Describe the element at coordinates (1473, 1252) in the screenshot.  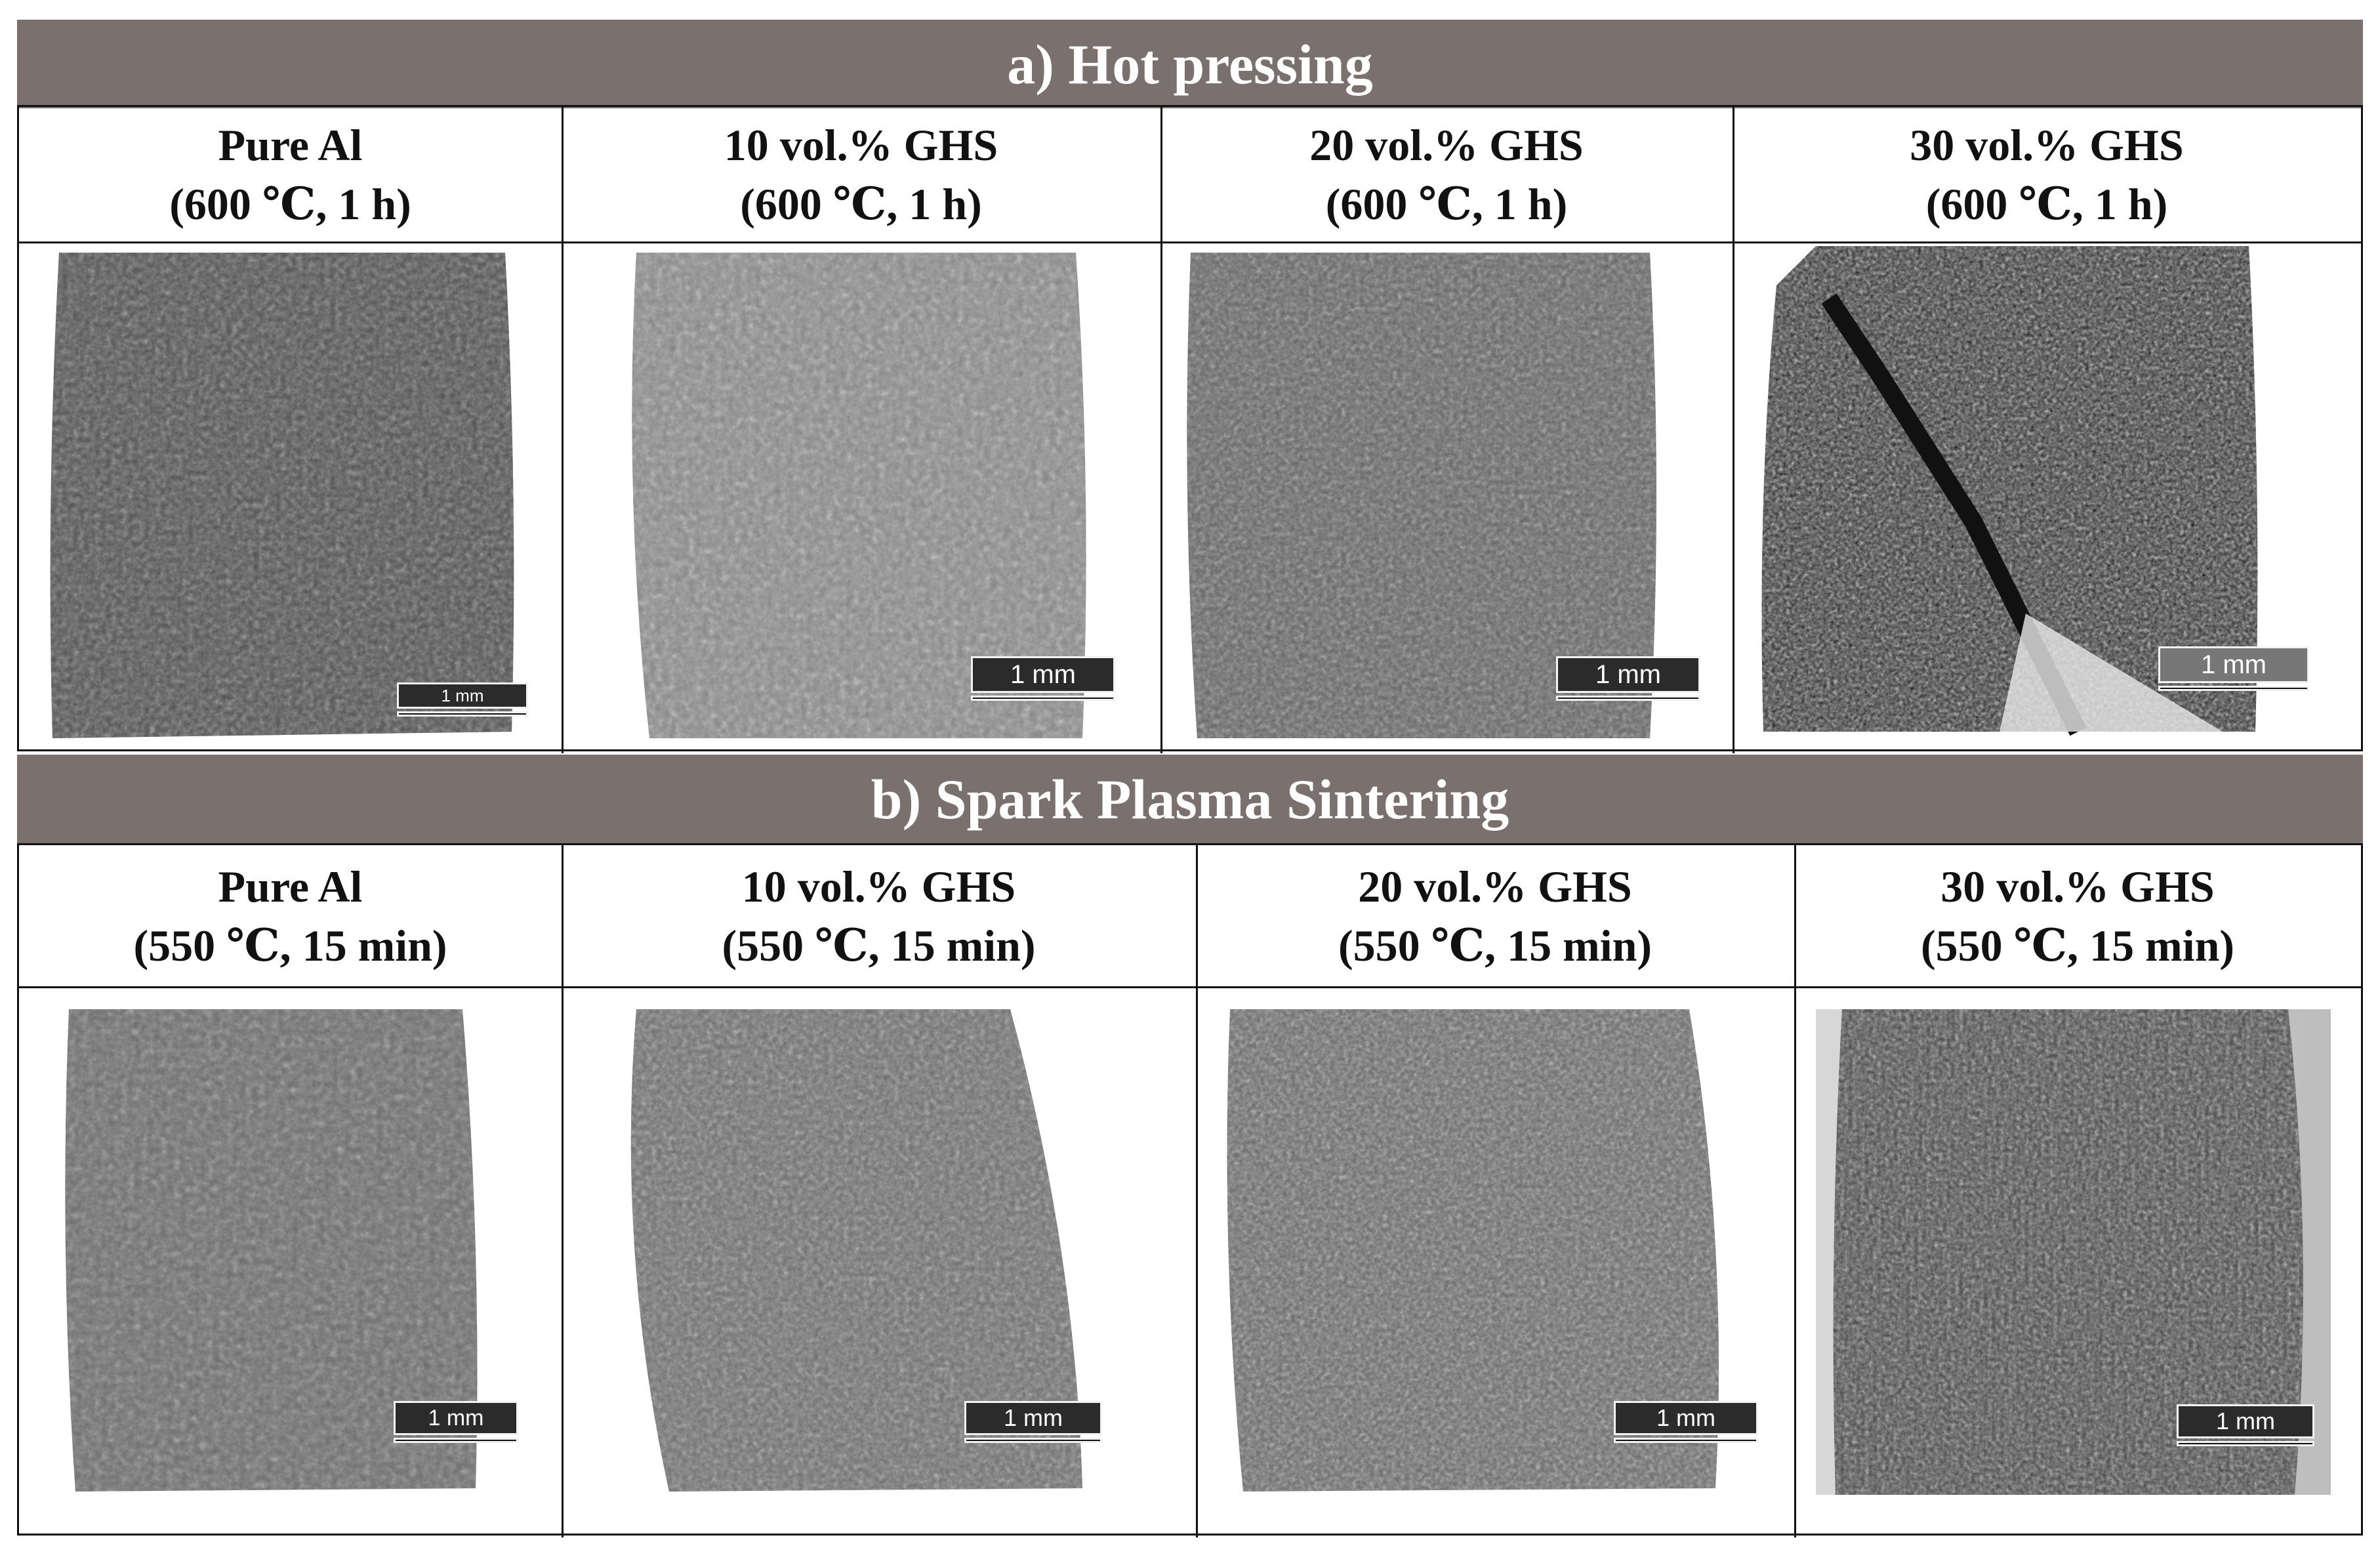
I see `micrograph-b-20-ghs` at that location.